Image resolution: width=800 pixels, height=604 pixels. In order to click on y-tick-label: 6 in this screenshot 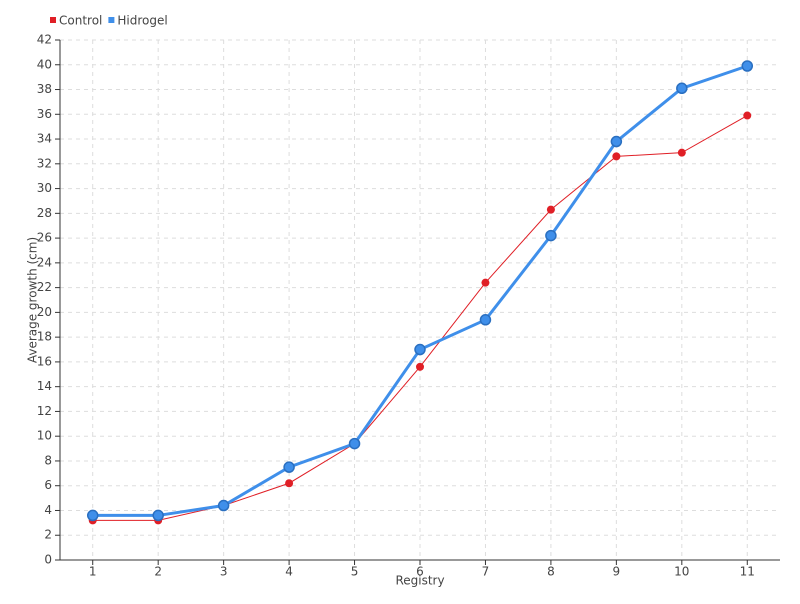, I will do `click(48, 485)`.